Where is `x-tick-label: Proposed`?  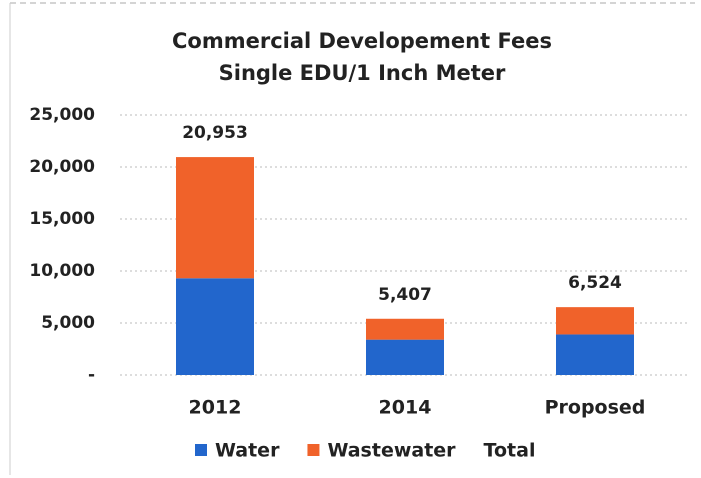
x-tick-label: Proposed is located at coordinates (595, 408).